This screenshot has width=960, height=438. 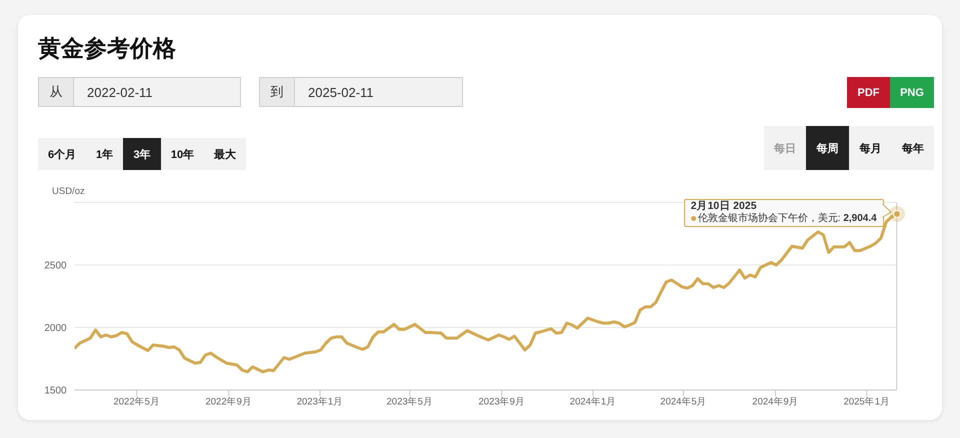 What do you see at coordinates (785, 149) in the screenshot?
I see `text: 每日` at bounding box center [785, 149].